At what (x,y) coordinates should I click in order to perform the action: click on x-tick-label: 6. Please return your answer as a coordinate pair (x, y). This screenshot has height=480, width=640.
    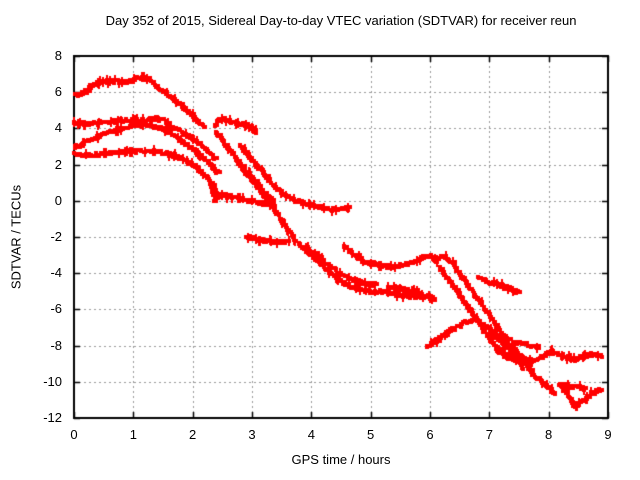
    Looking at the image, I should click on (430, 434).